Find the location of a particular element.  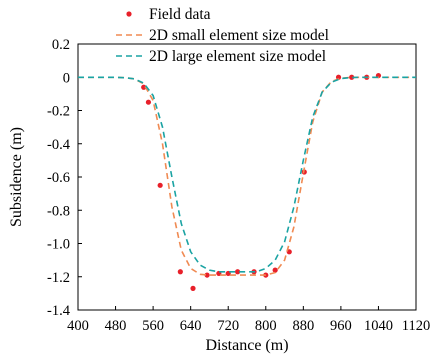

y-tick-label: -0.6 is located at coordinates (58, 178).